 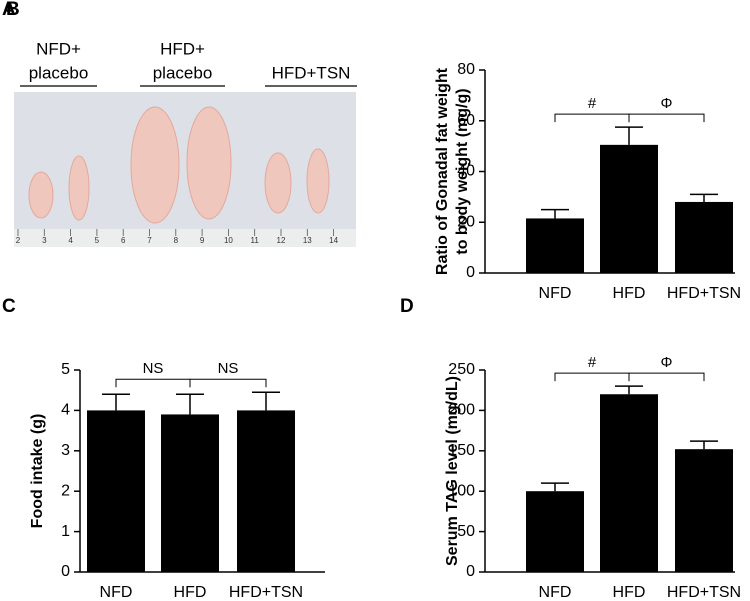 I want to click on y-tick-label: 200, so click(x=461, y=410).